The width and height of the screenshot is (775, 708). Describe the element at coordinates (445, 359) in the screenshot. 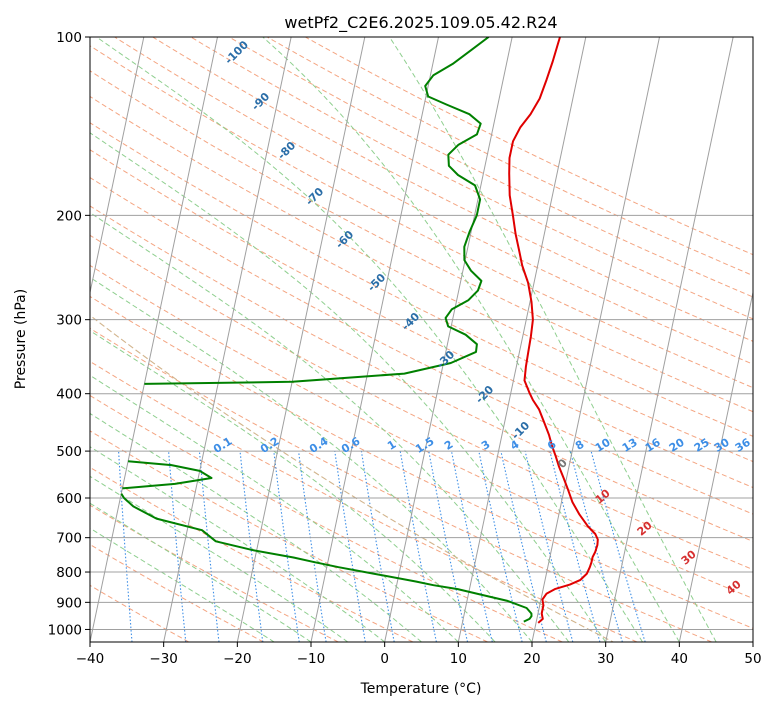

I see `dry-adiabat-label: -30` at that location.